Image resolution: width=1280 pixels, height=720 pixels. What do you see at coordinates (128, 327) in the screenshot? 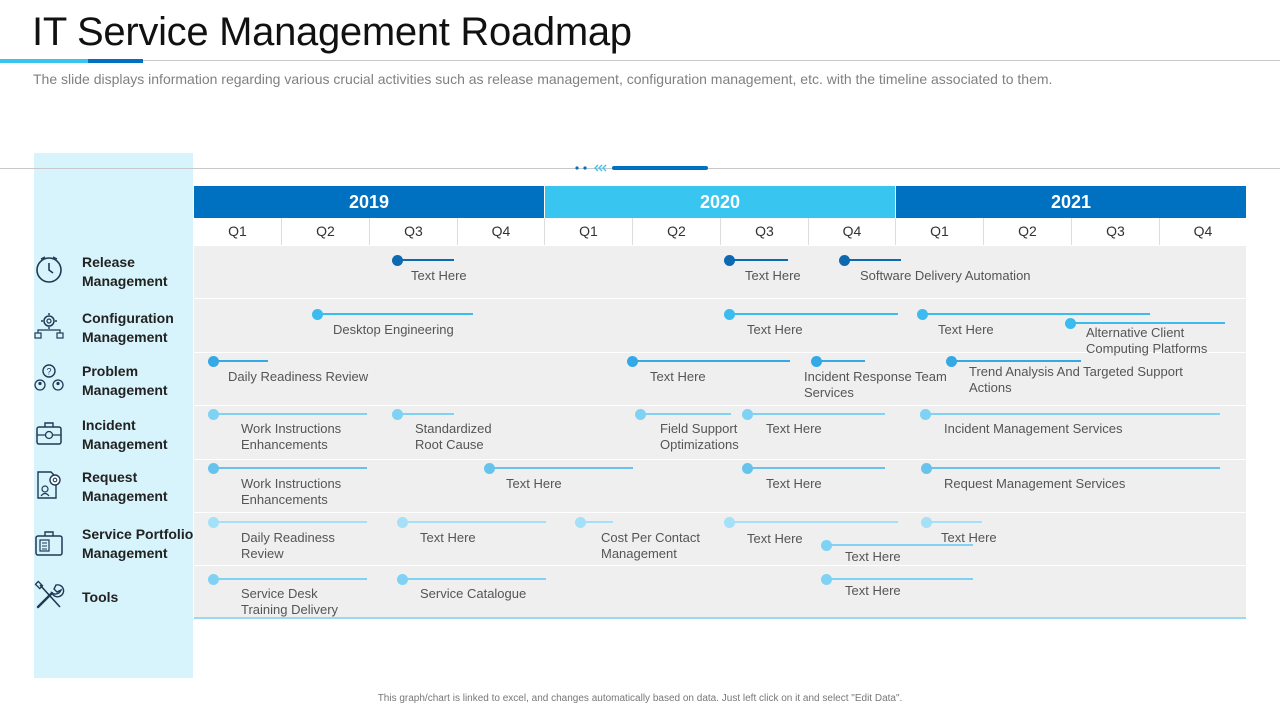
I see `category-configuration-management: Configuration Management` at bounding box center [128, 327].